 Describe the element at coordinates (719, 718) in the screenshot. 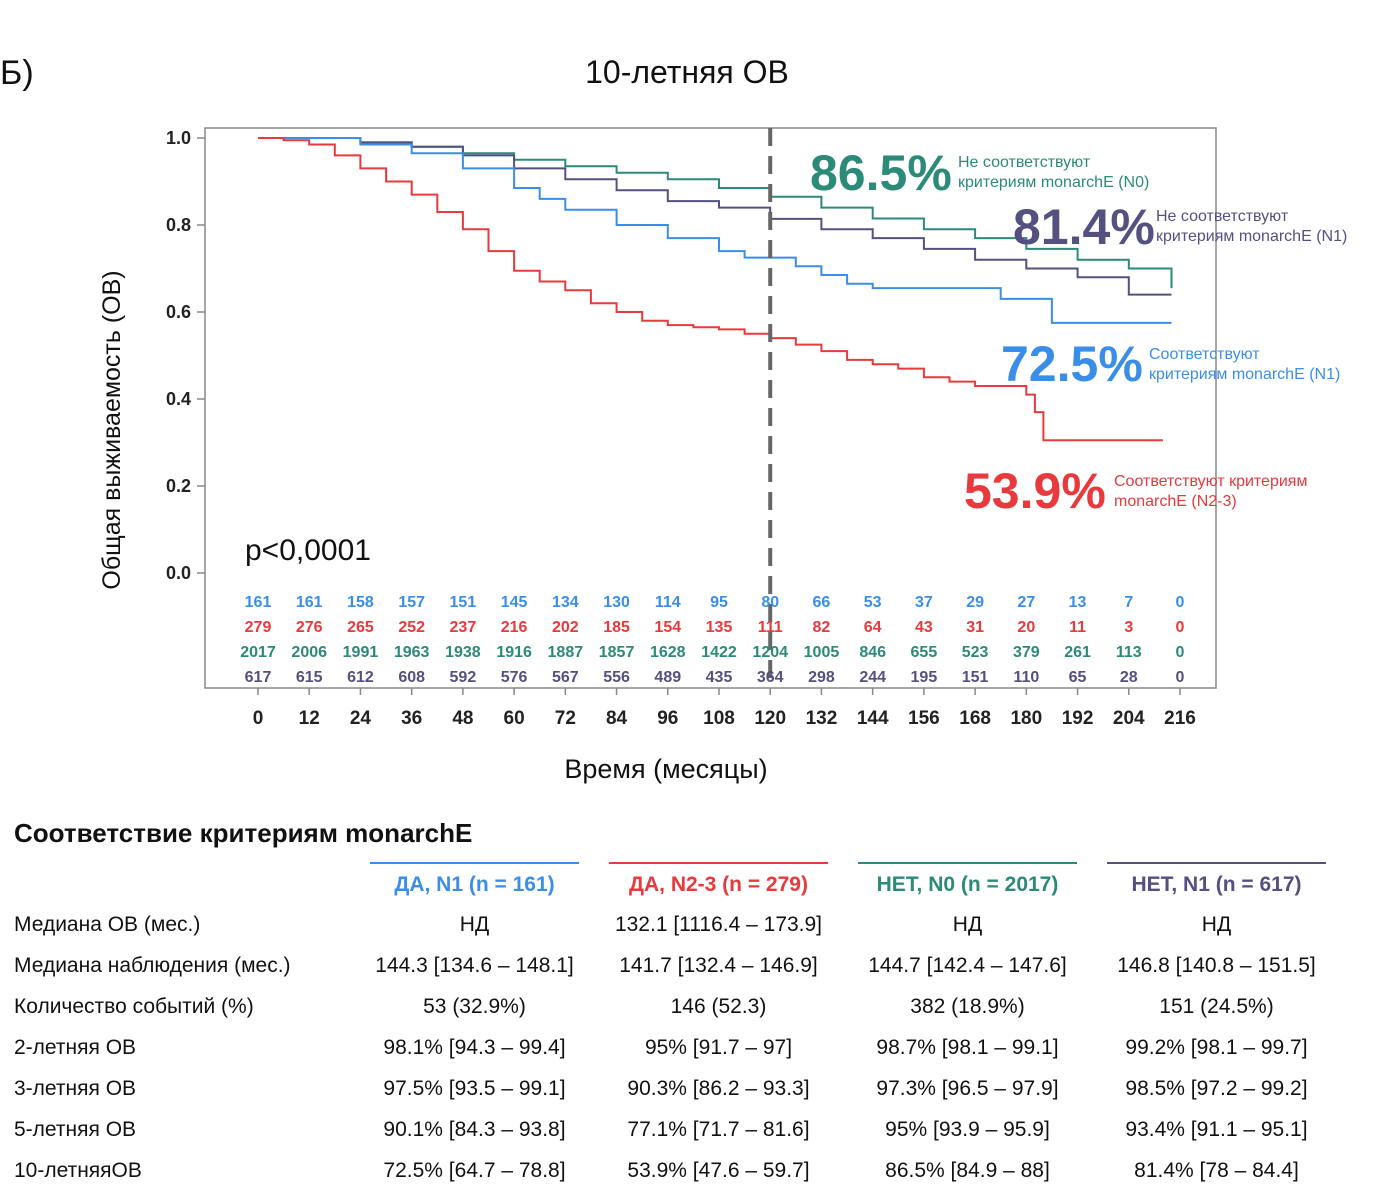

I see `x-tick-label: 108` at that location.